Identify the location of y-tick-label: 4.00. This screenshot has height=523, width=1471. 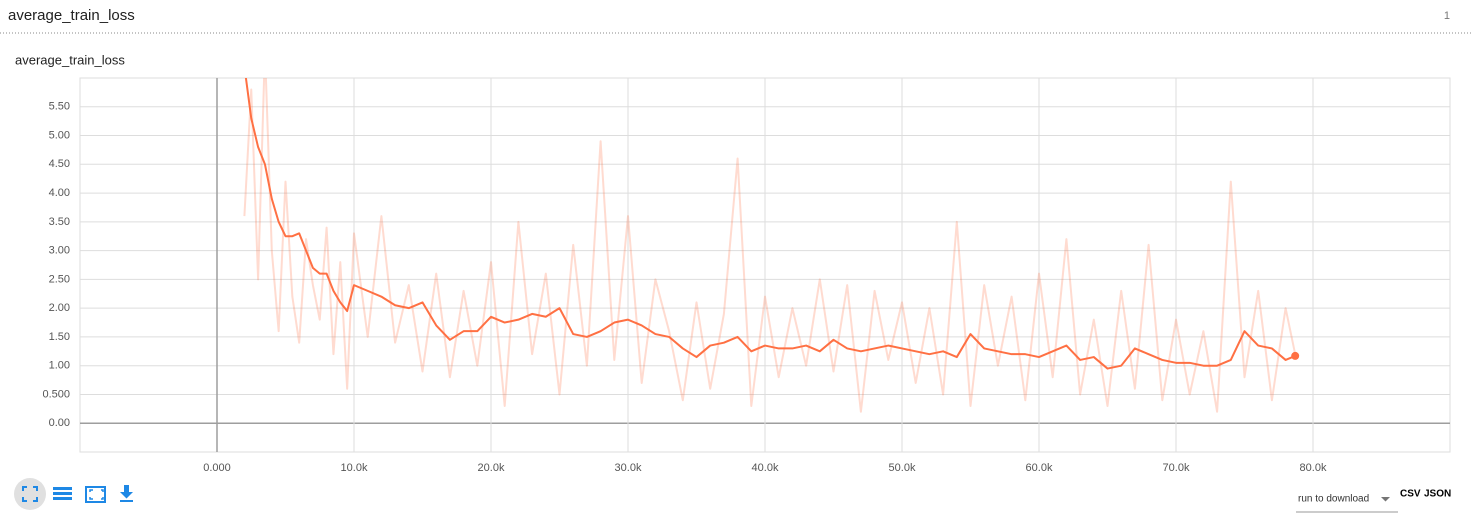
(59, 193).